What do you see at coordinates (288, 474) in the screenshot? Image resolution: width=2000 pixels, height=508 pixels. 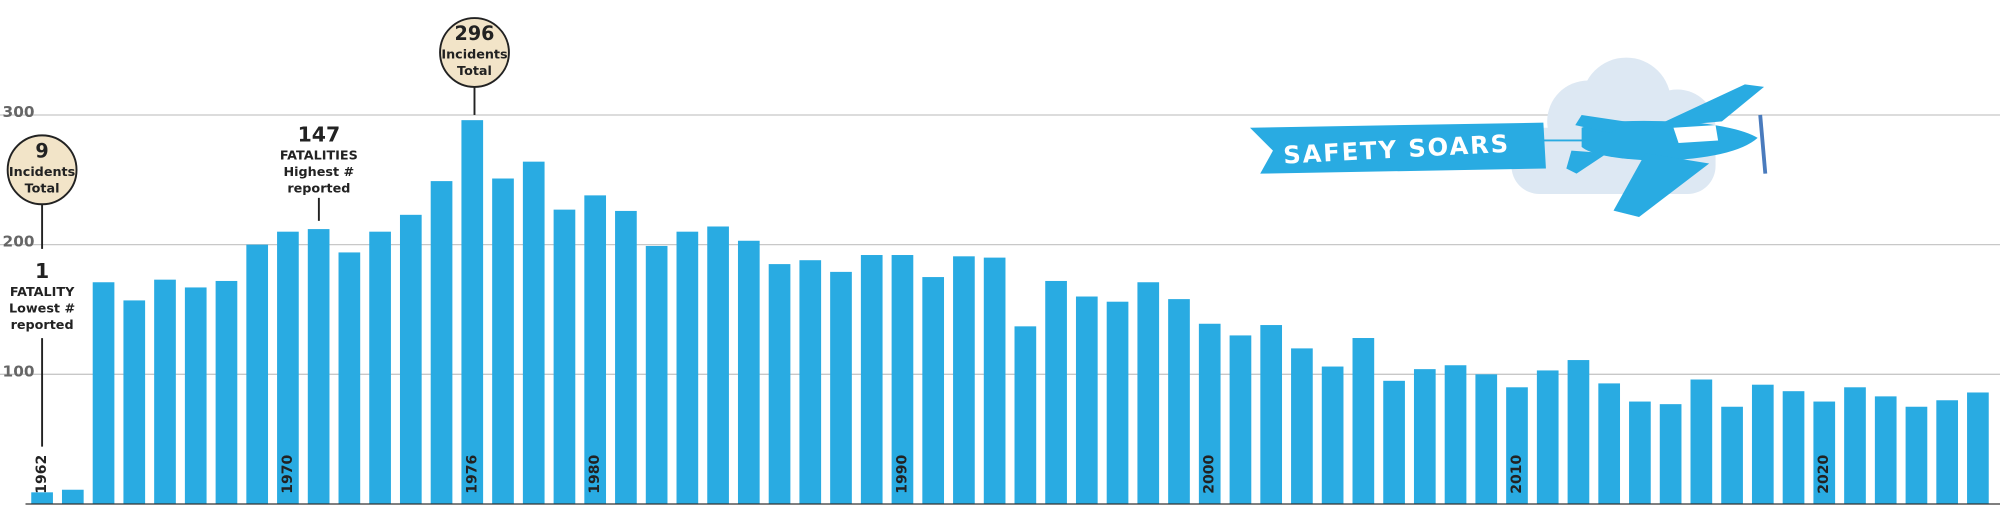 I see `x-tick-label: 1970` at bounding box center [288, 474].